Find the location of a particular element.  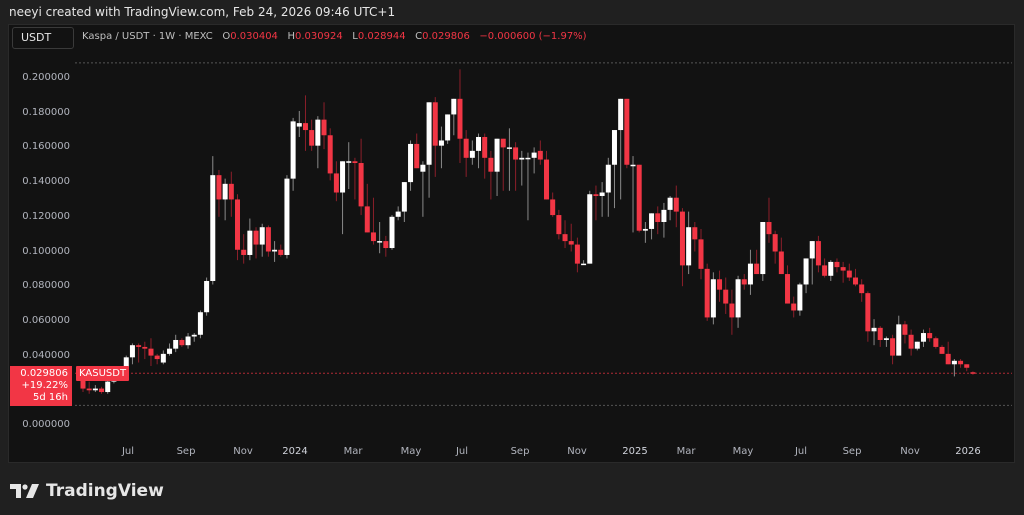

price-tick-label: 0.060000 is located at coordinates (46, 320).